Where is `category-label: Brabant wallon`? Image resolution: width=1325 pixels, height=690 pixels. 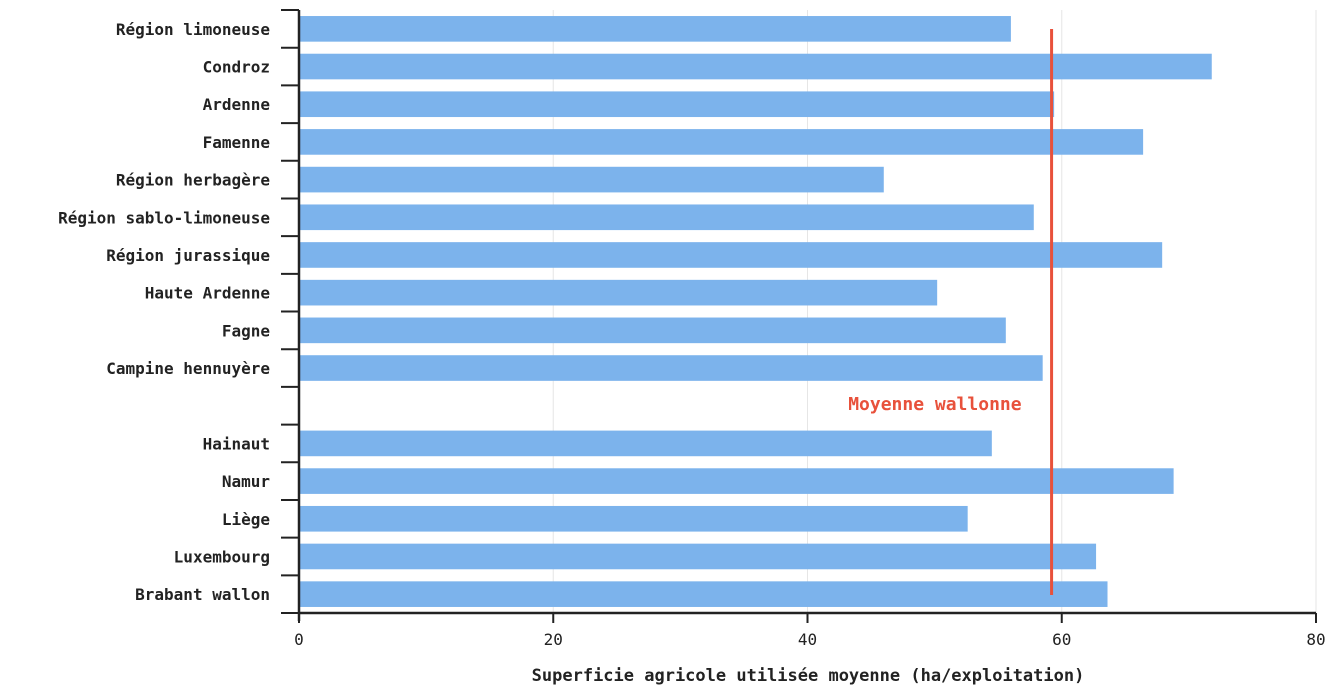 category-label: Brabant wallon is located at coordinates (202, 594).